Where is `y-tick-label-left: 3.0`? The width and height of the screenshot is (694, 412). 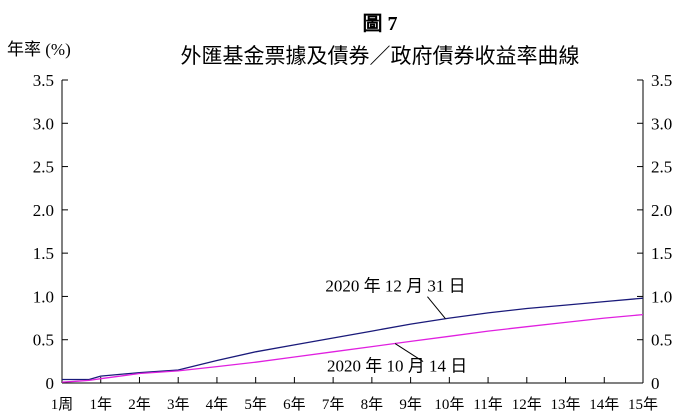
y-tick-label-left: 3.0 is located at coordinates (43, 123).